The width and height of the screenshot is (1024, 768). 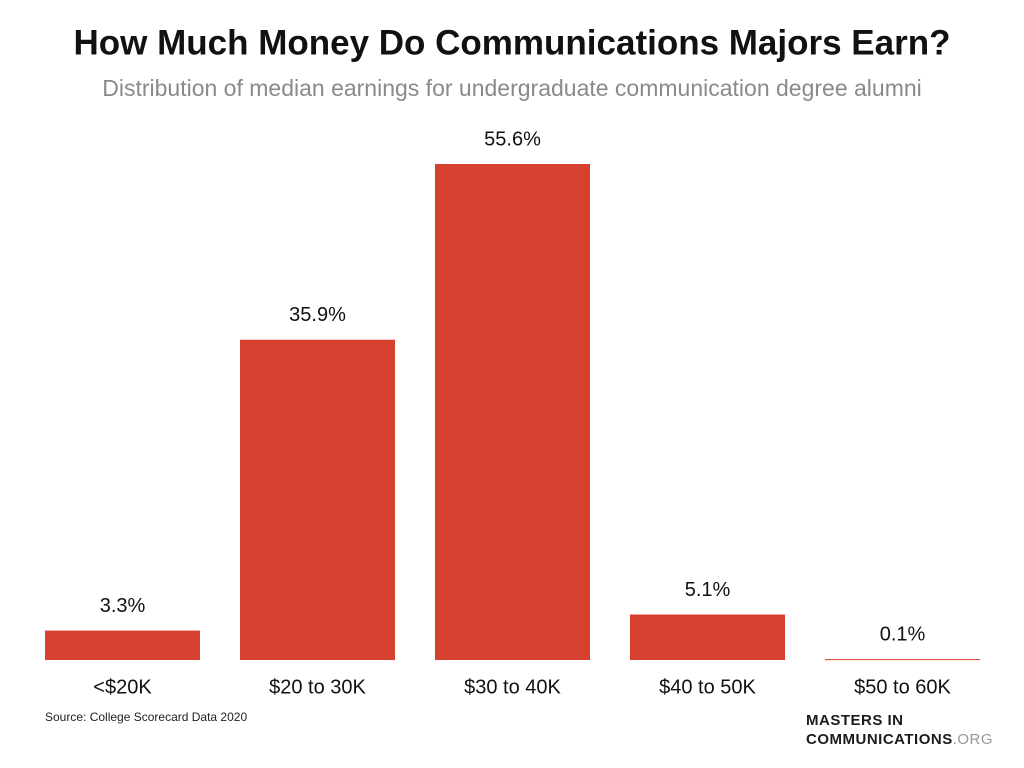 What do you see at coordinates (879, 739) in the screenshot?
I see `logo-word: COMMUNICATIONS` at bounding box center [879, 739].